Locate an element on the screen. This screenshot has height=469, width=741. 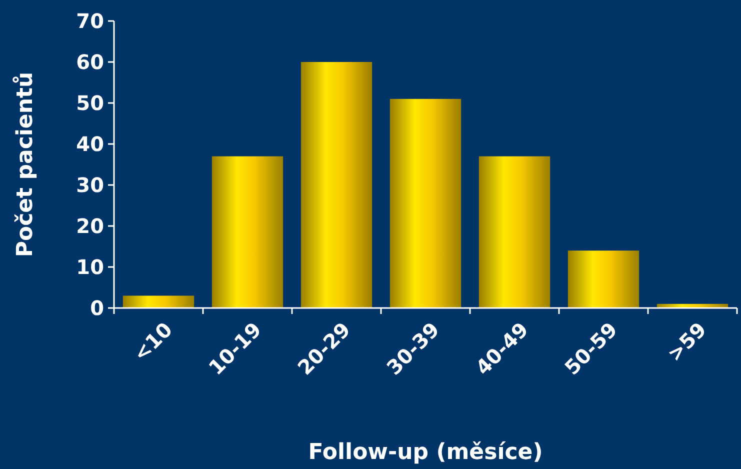
y-tick-label: 0 is located at coordinates (97, 308).